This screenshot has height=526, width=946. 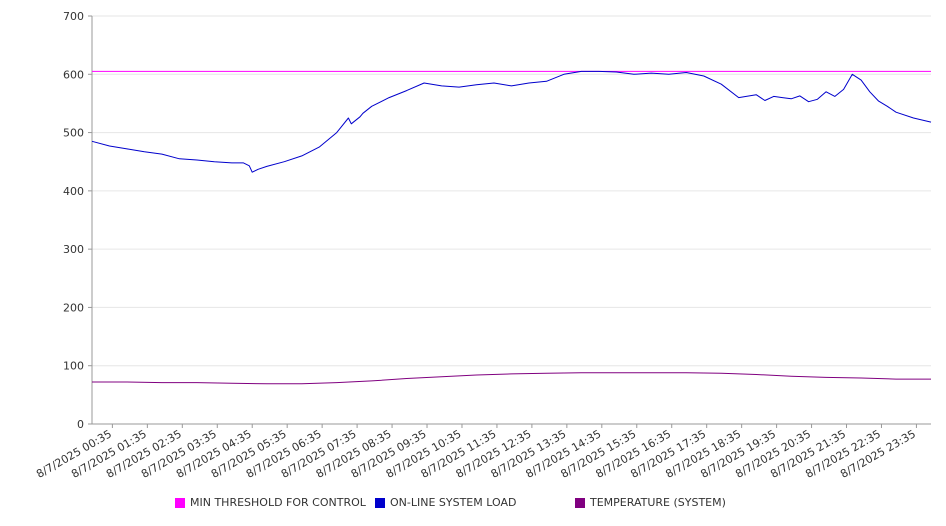 What do you see at coordinates (658, 502) in the screenshot?
I see `legend-label-temperature: TEMPERATURE (SYSTEM)` at bounding box center [658, 502].